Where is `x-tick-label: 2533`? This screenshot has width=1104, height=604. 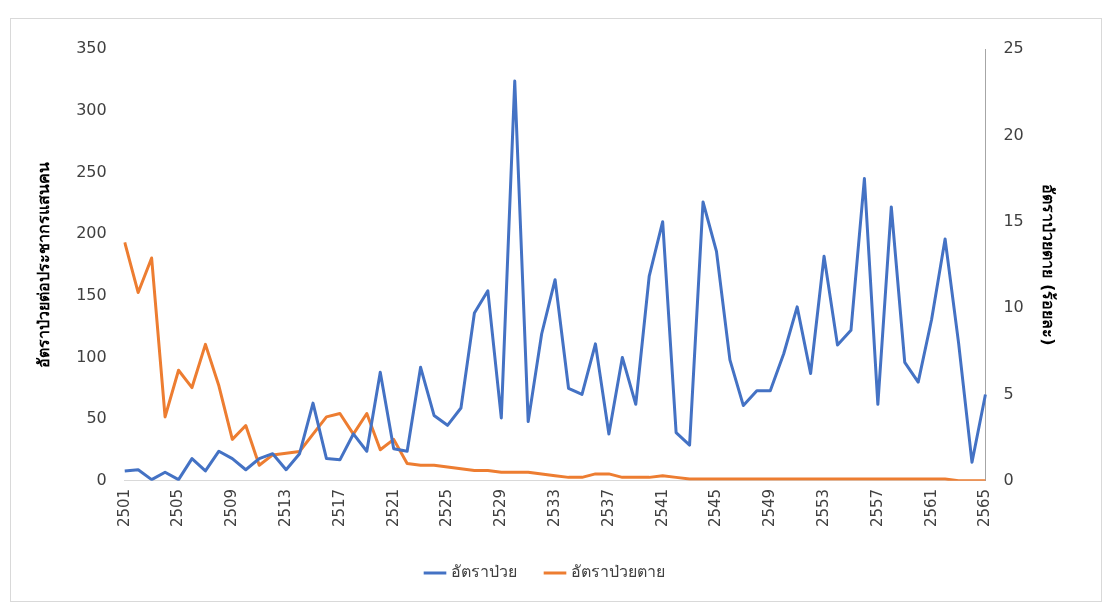
x-tick-label: 2533 is located at coordinates (553, 508).